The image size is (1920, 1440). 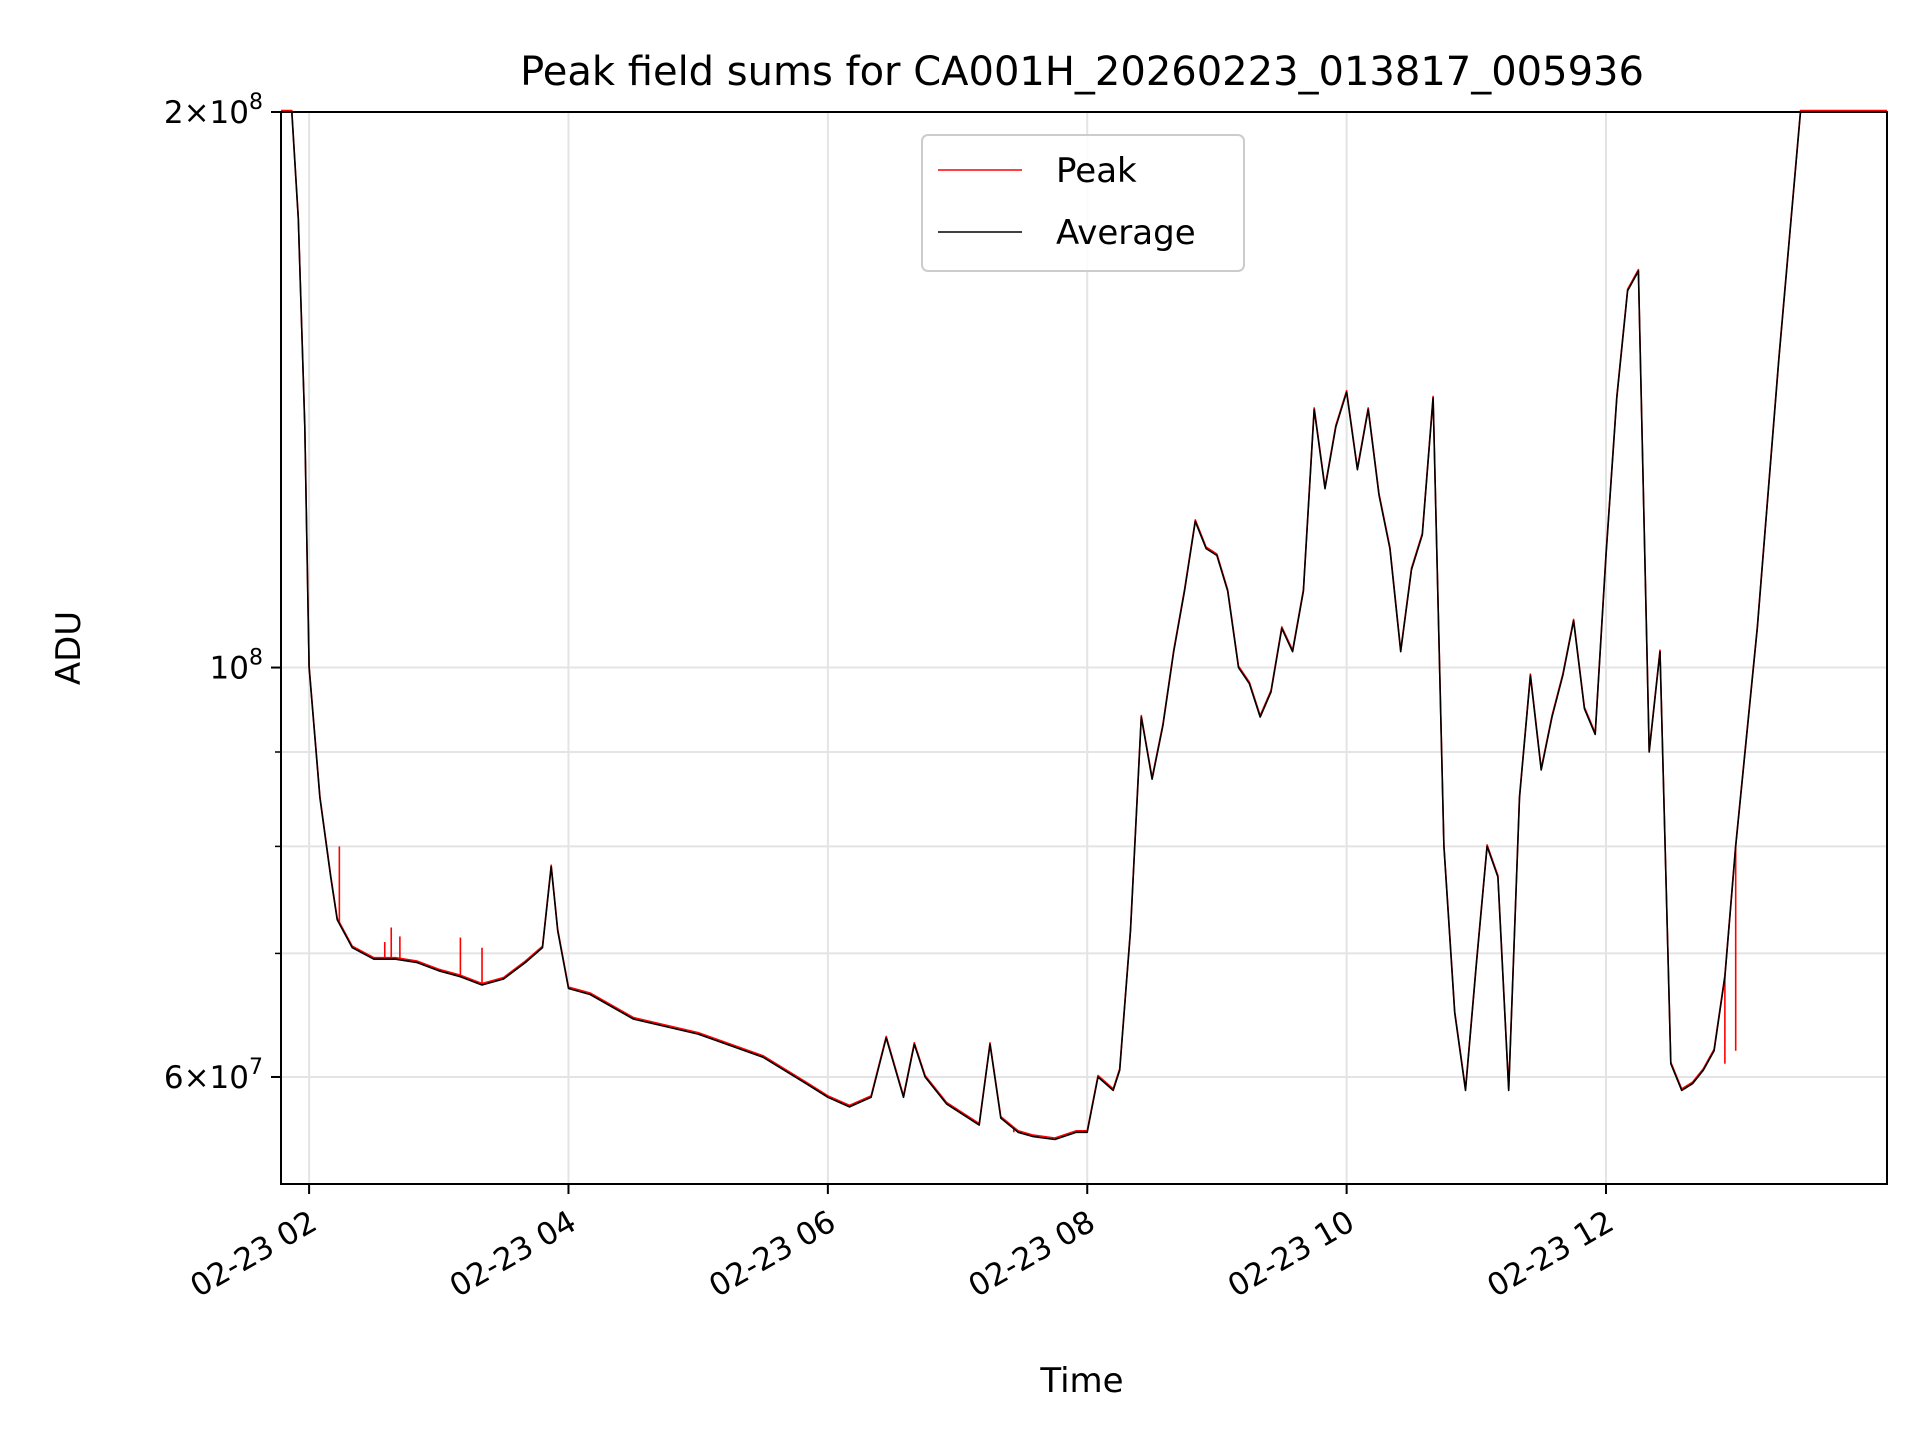 What do you see at coordinates (236, 666) in the screenshot?
I see `y-tick-label: 108` at bounding box center [236, 666].